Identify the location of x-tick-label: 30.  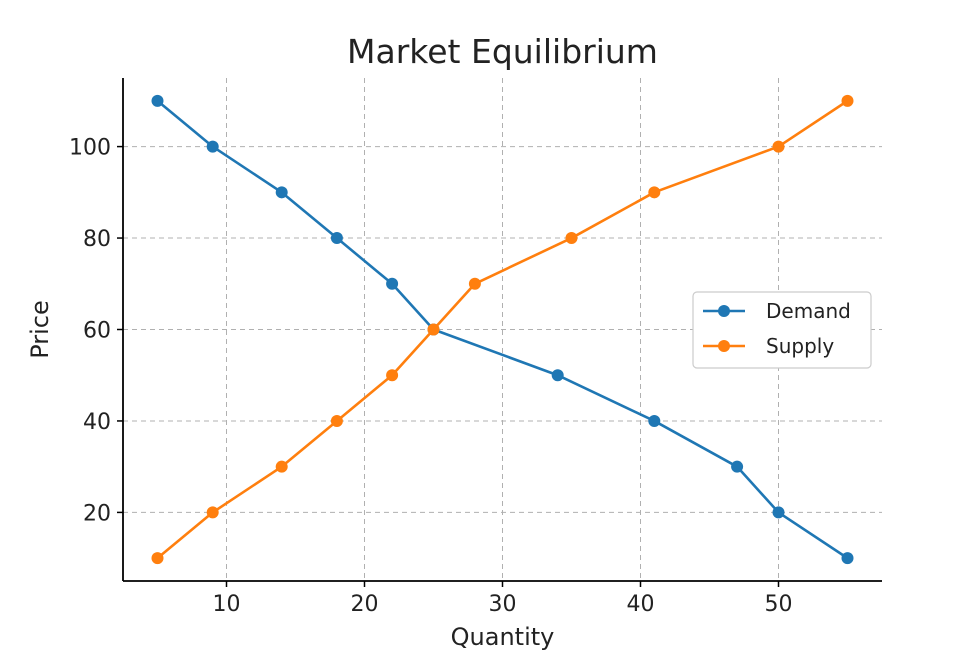
(503, 604).